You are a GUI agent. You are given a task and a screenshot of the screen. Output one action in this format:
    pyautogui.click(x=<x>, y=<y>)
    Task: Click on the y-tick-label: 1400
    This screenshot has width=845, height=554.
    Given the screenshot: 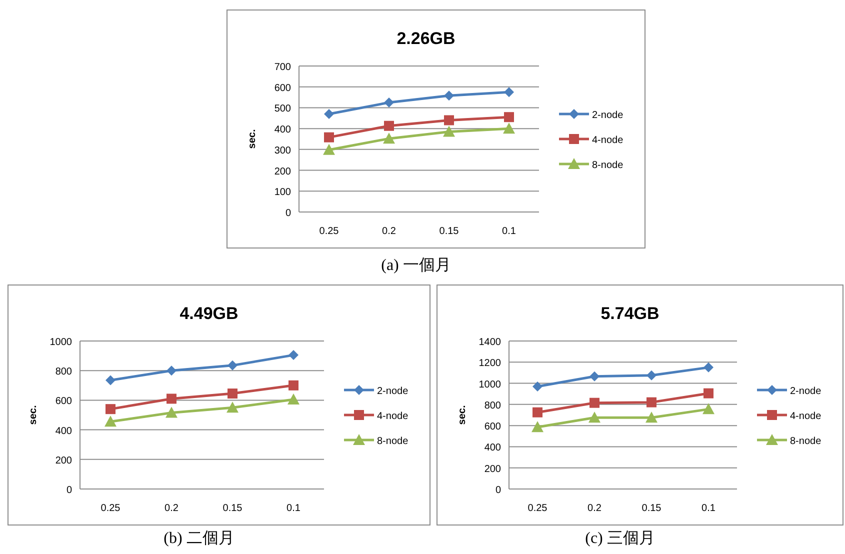 What is the action you would take?
    pyautogui.click(x=490, y=342)
    